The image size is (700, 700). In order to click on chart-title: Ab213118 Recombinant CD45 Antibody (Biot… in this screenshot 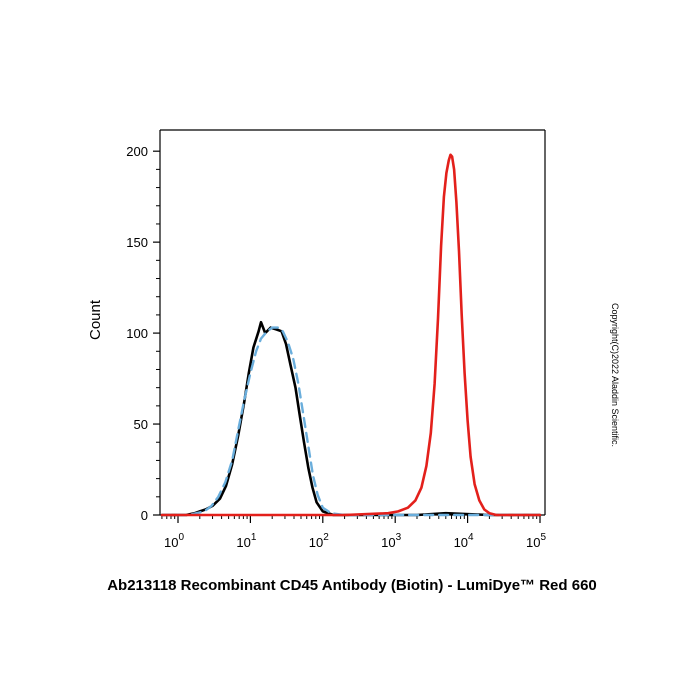, I will do `click(352, 585)`.